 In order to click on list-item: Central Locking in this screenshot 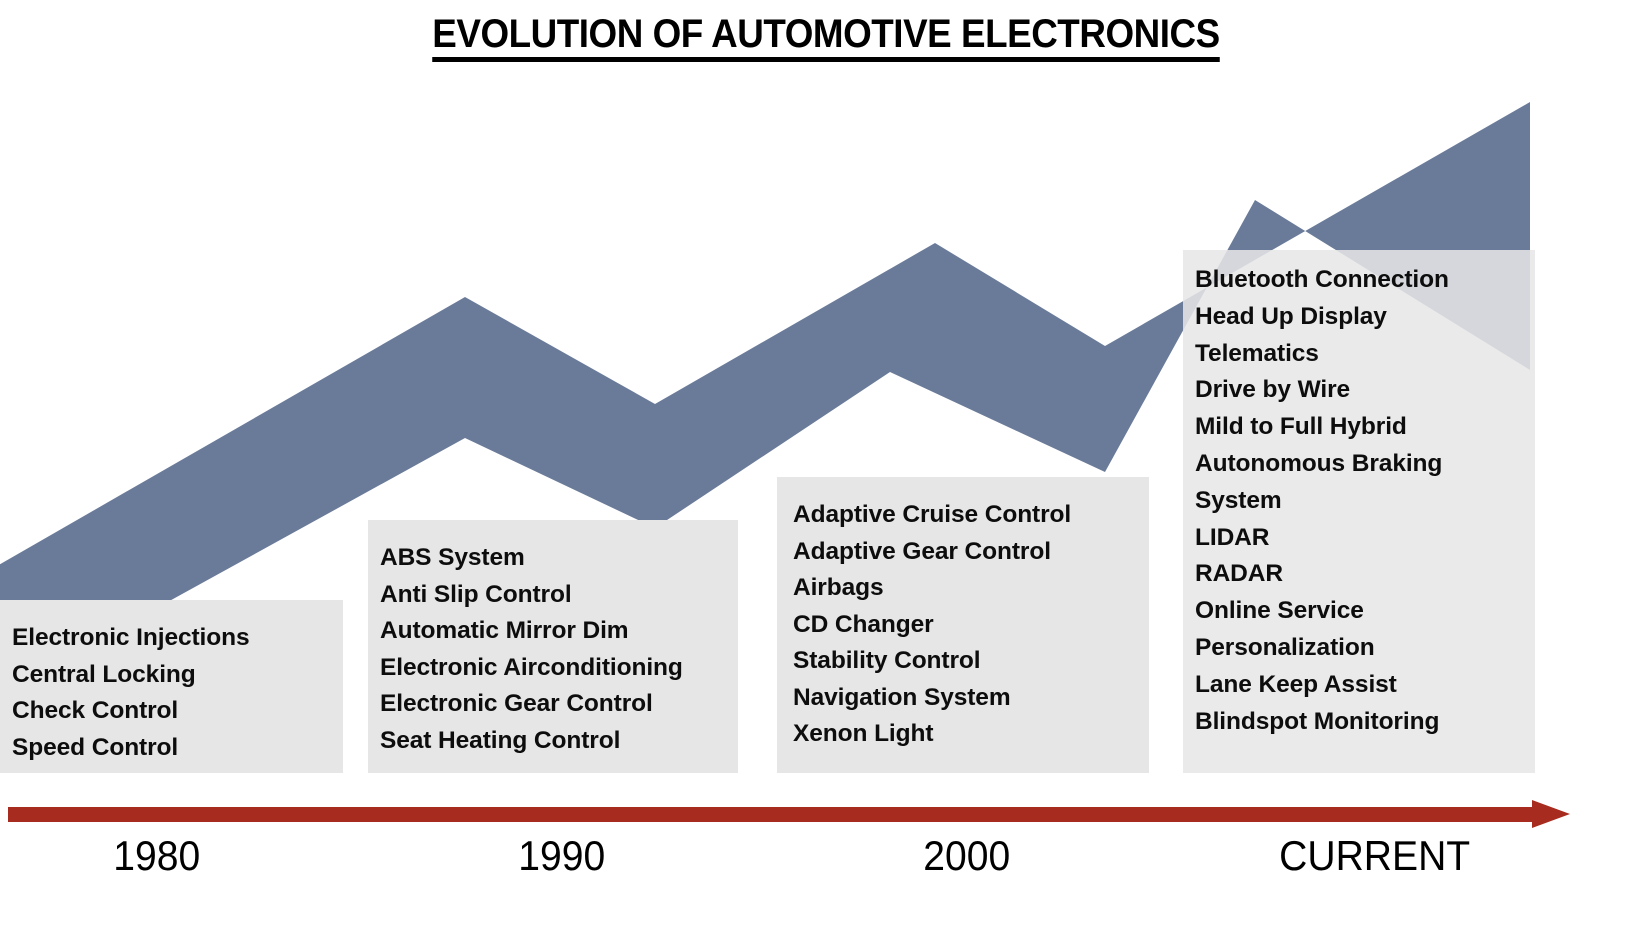, I will do `click(104, 674)`.